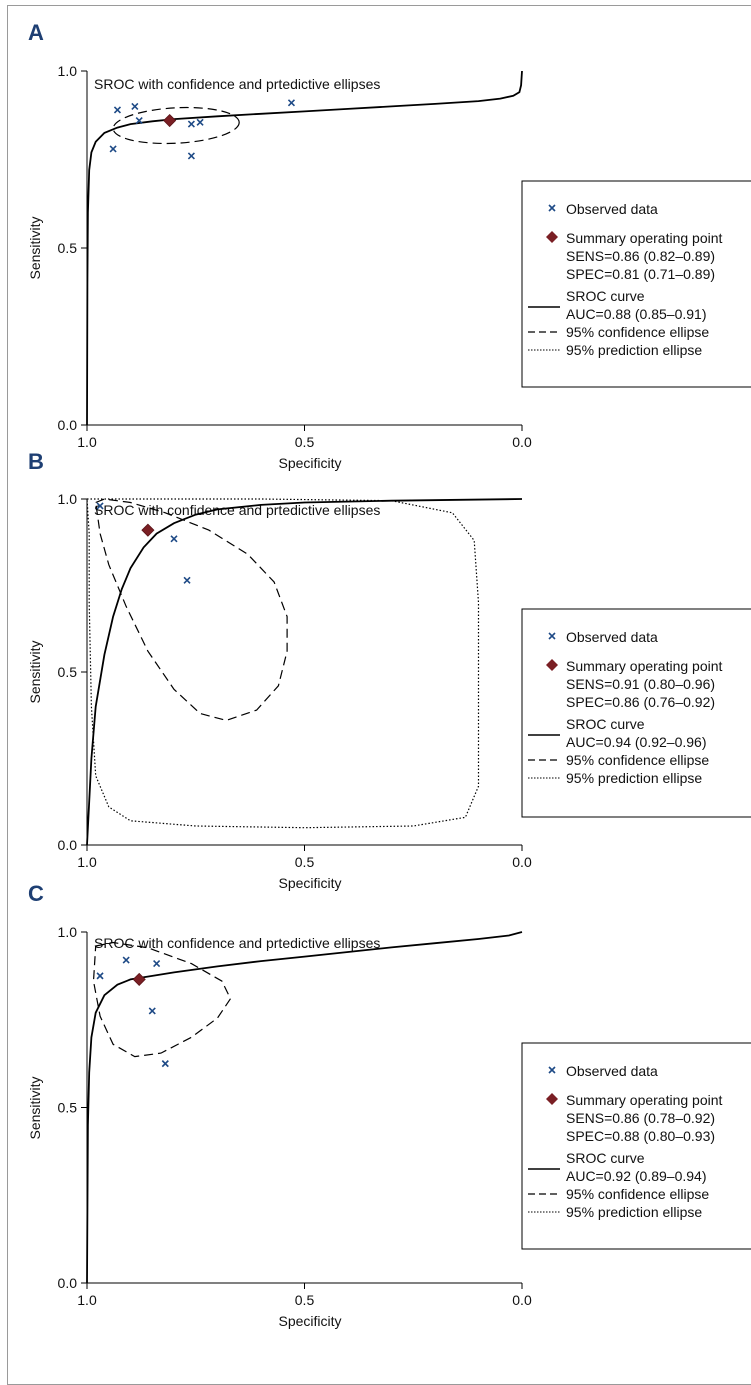 This screenshot has height=1385, width=751. What do you see at coordinates (636, 314) in the screenshot?
I see `legend-auc-value: AUC=0.88 (0.85–0.91)` at bounding box center [636, 314].